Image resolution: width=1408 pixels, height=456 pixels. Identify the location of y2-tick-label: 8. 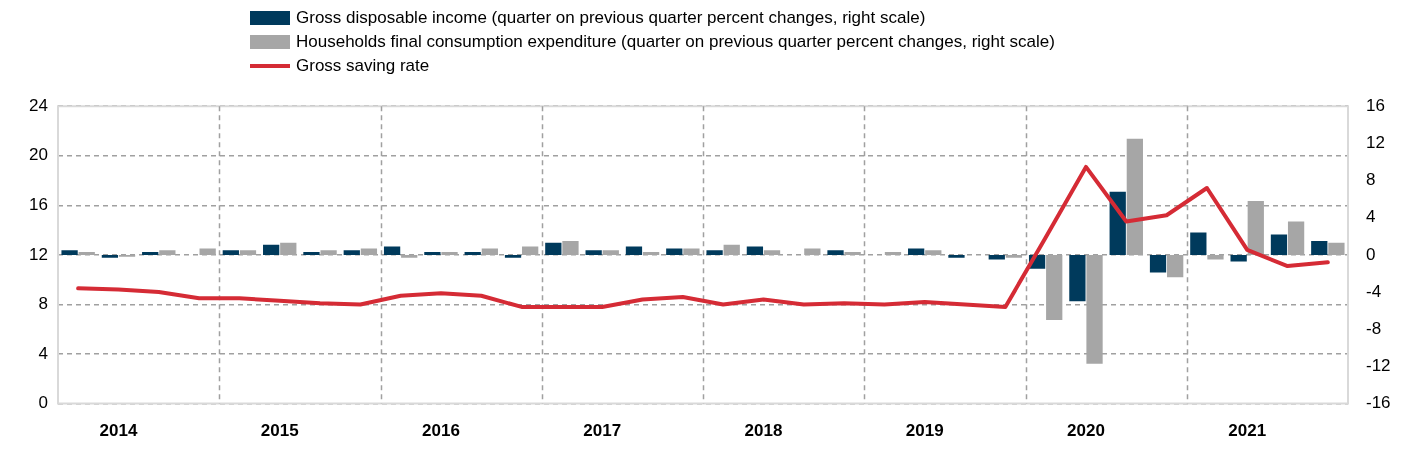
(1371, 180).